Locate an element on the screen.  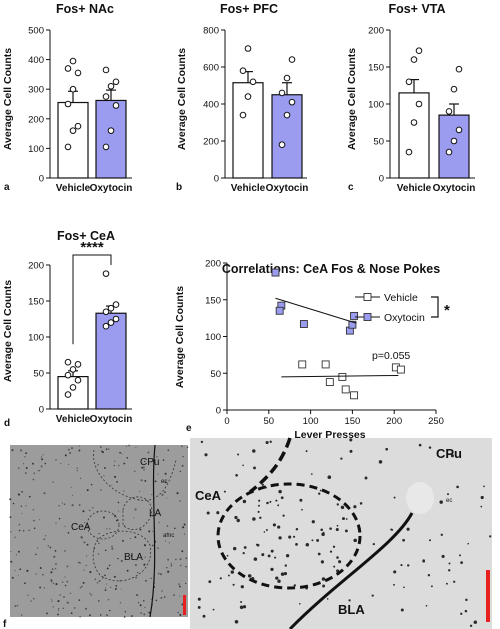
y-tick-label: 400 is located at coordinates (36, 60).